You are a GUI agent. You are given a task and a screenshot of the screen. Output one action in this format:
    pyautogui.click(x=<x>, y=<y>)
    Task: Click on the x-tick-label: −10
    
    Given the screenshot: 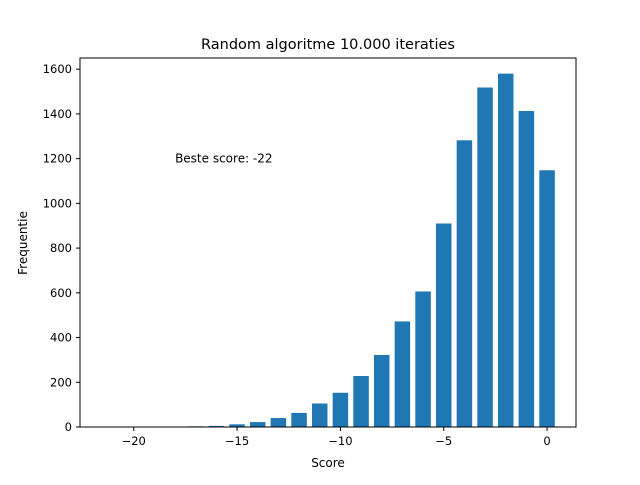 What is the action you would take?
    pyautogui.click(x=340, y=441)
    